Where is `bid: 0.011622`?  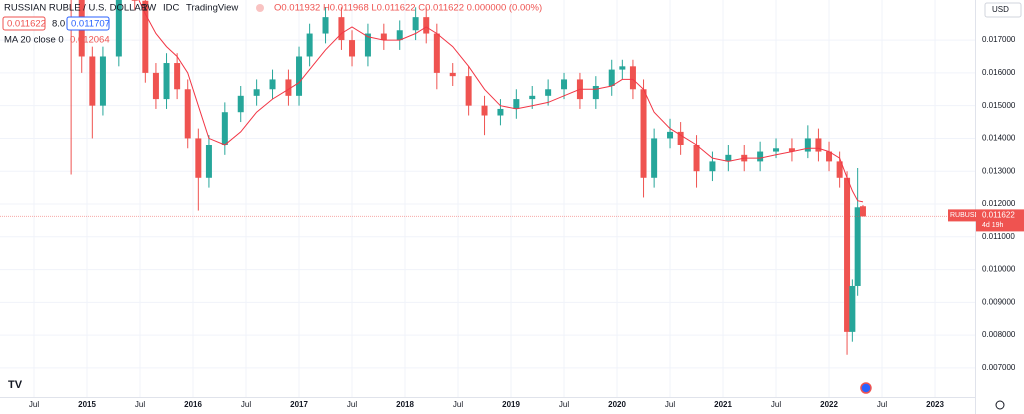
bid: 0.011622 is located at coordinates (26, 24).